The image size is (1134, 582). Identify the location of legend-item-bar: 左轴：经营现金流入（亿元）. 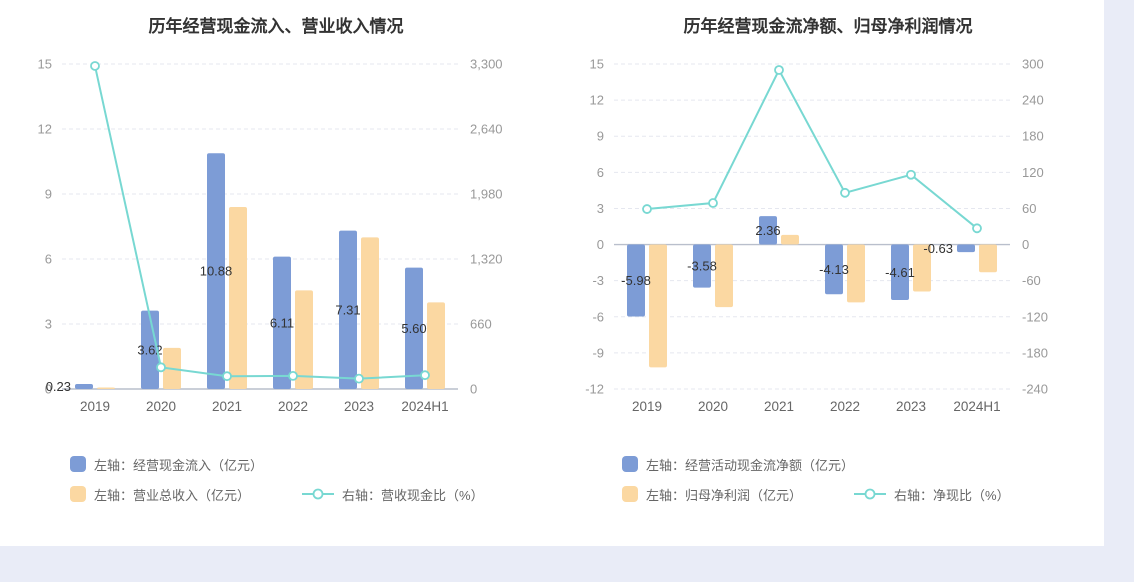
(166, 464).